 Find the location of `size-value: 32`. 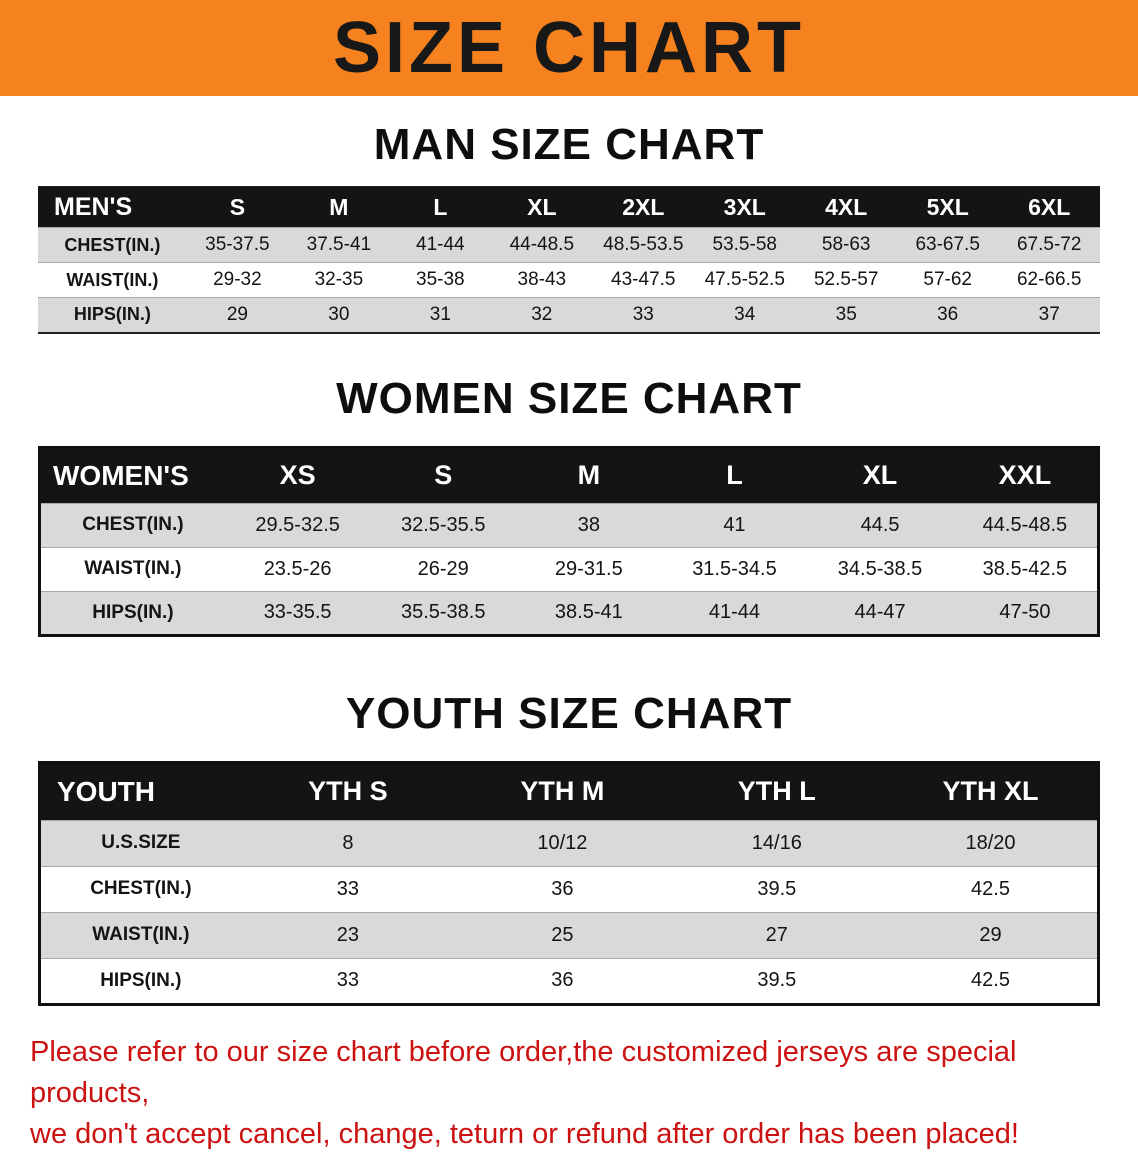

size-value: 32 is located at coordinates (541, 315).